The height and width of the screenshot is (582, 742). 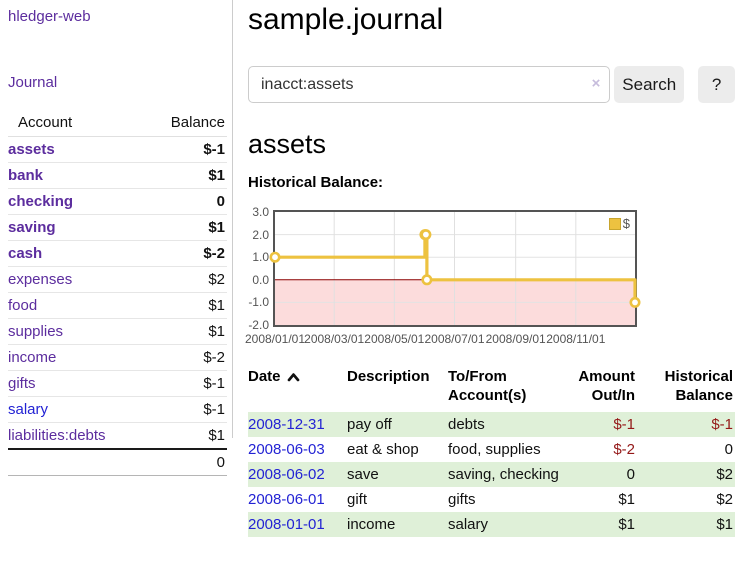 What do you see at coordinates (186, 279) in the screenshot?
I see `account-balance: $2` at bounding box center [186, 279].